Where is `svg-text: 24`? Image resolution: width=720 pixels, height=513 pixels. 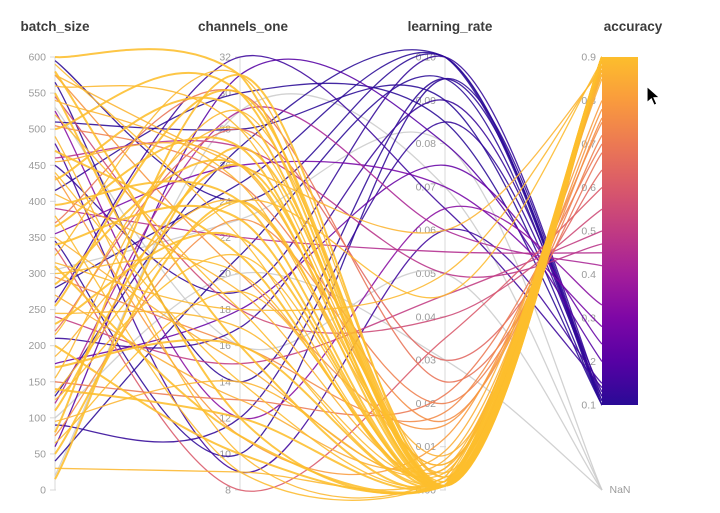 svg-text: 24 is located at coordinates (225, 202).